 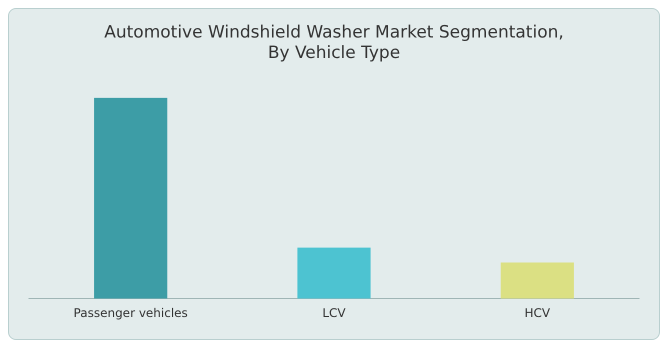 What do you see at coordinates (131, 313) in the screenshot?
I see `x-tick-label: Passenger vehicles` at bounding box center [131, 313].